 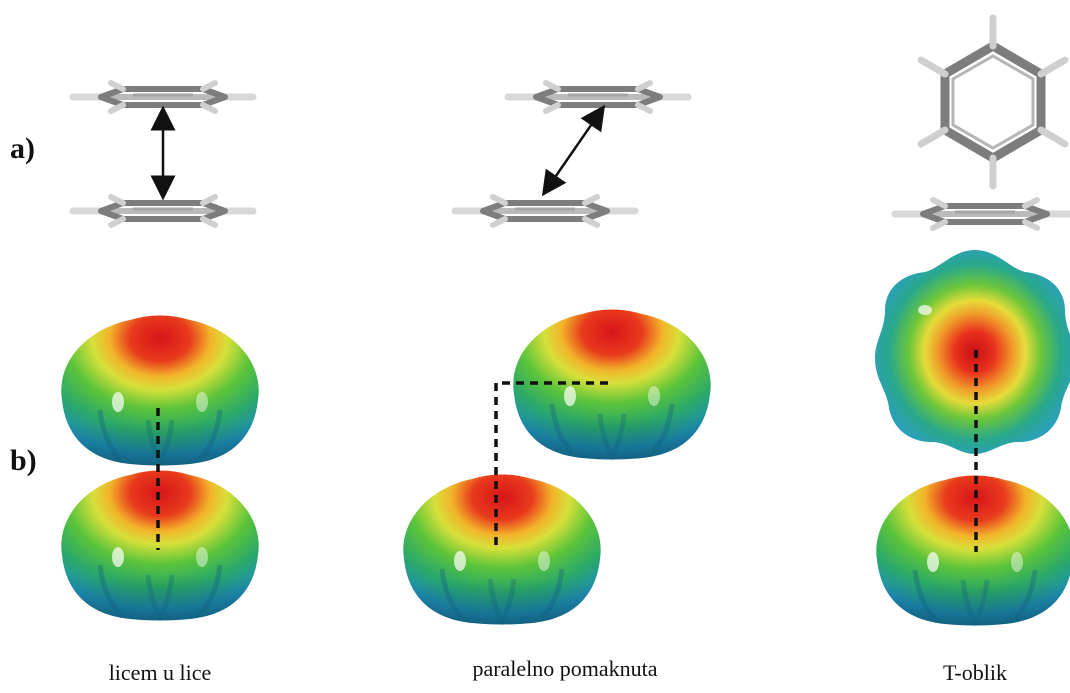 I want to click on molecule-pair-t-shaped, so click(x=982, y=121).